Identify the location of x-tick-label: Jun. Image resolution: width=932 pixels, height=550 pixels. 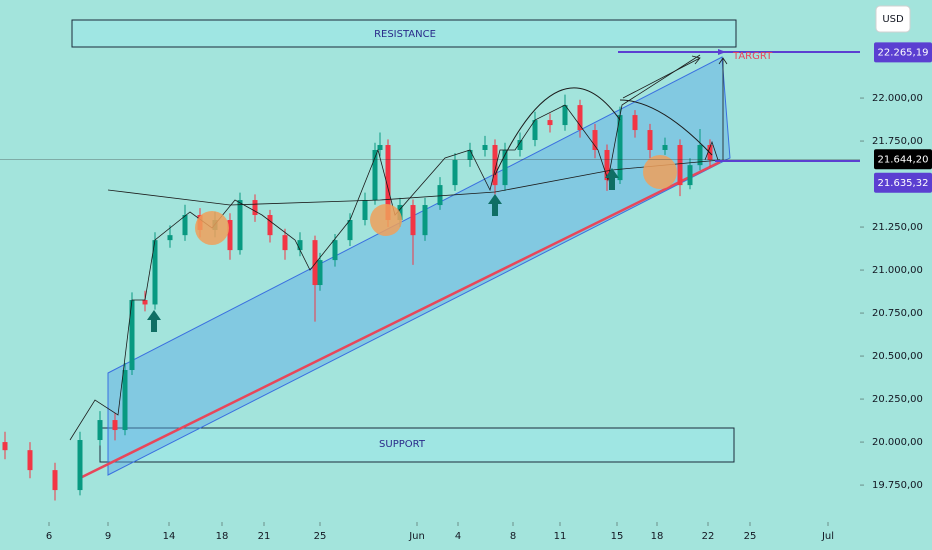
(416, 536).